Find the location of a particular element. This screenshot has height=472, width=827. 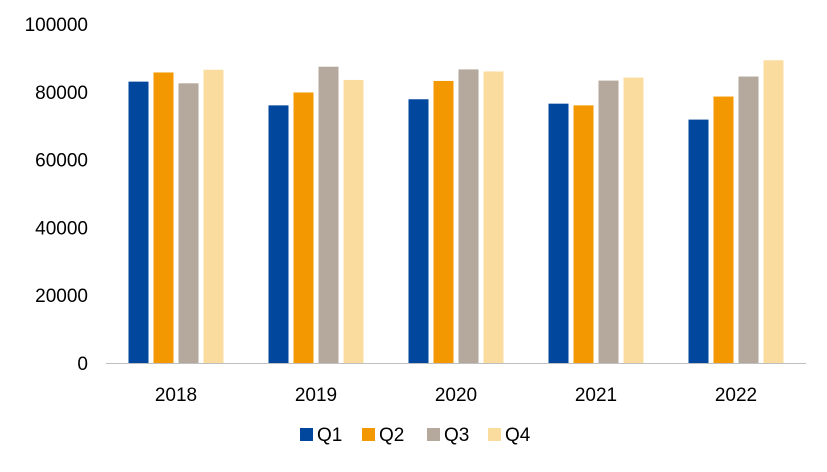

legend-swatch-q4 is located at coordinates (494, 434).